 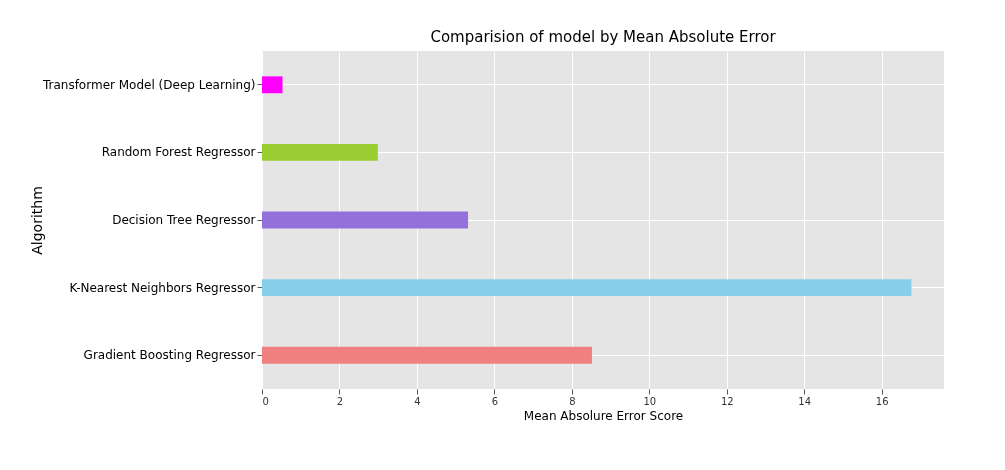 What do you see at coordinates (805, 401) in the screenshot?
I see `x-tick-label: 14` at bounding box center [805, 401].